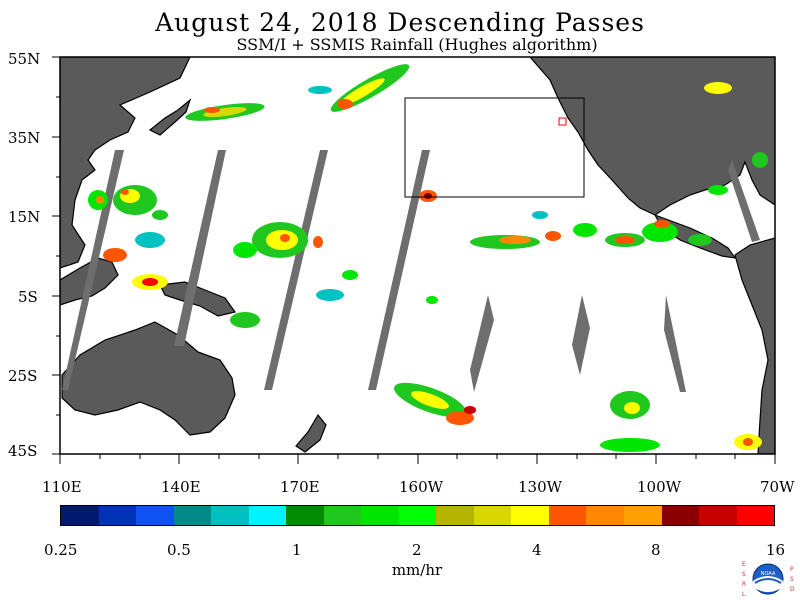  I want to click on lon-label: 100W, so click(659, 487).